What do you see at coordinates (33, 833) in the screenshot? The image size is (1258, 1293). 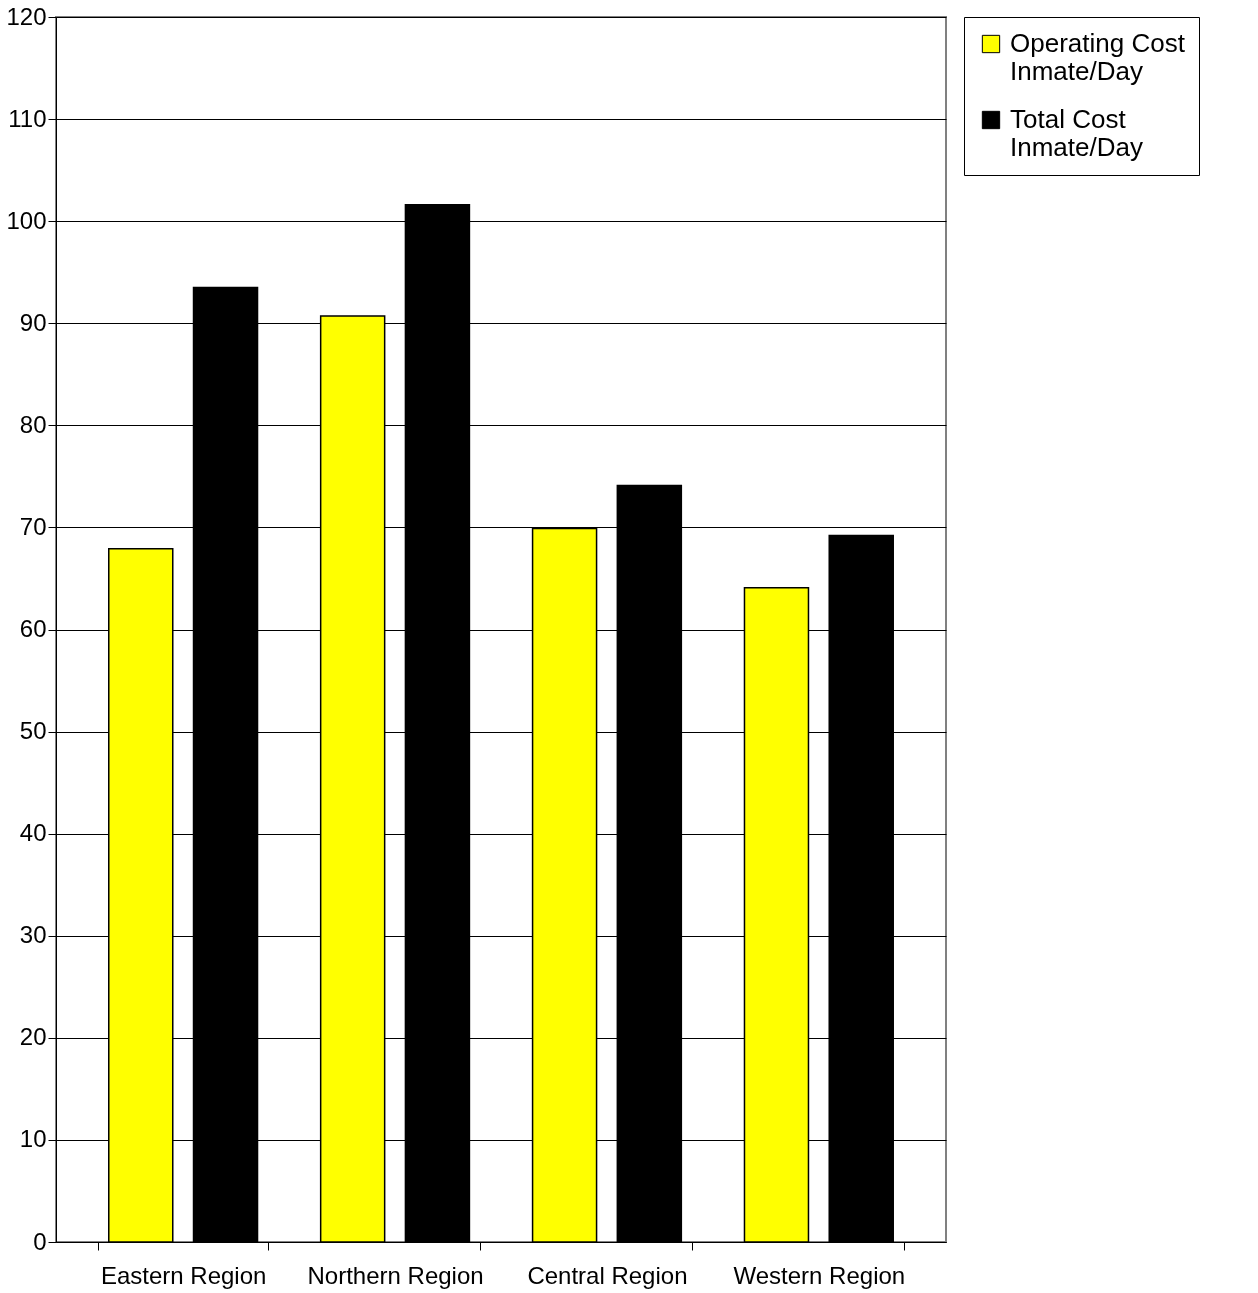 I see `y-tick-label: 40` at bounding box center [33, 833].